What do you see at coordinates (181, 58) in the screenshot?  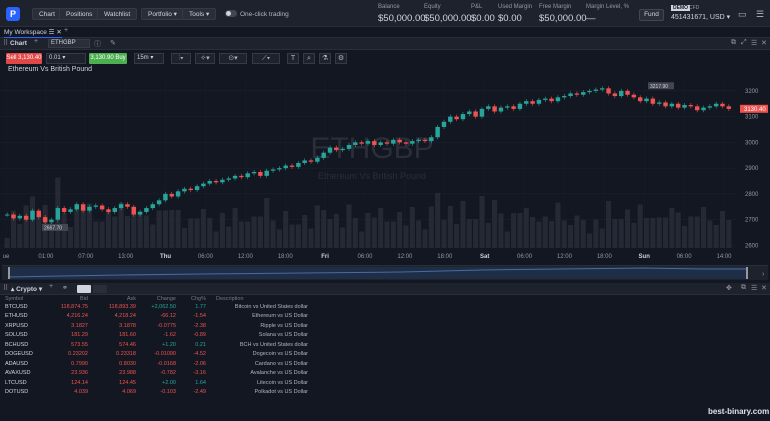 I see `chart-type-icon: ⫶▾` at bounding box center [181, 58].